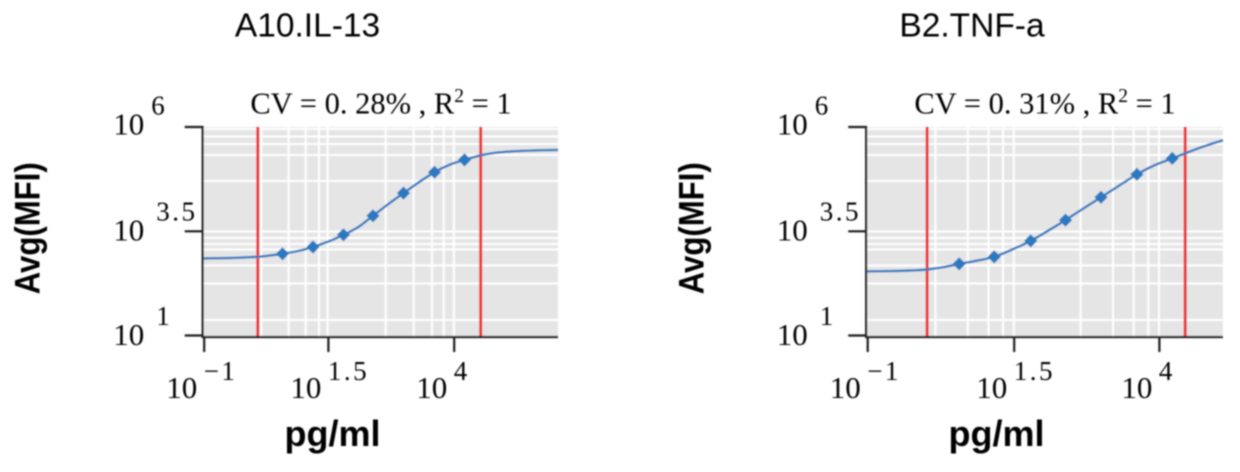 Image resolution: width=1240 pixels, height=472 pixels. I want to click on svg-text: CV = 0. 28% , R2 = 1, so click(380, 103).